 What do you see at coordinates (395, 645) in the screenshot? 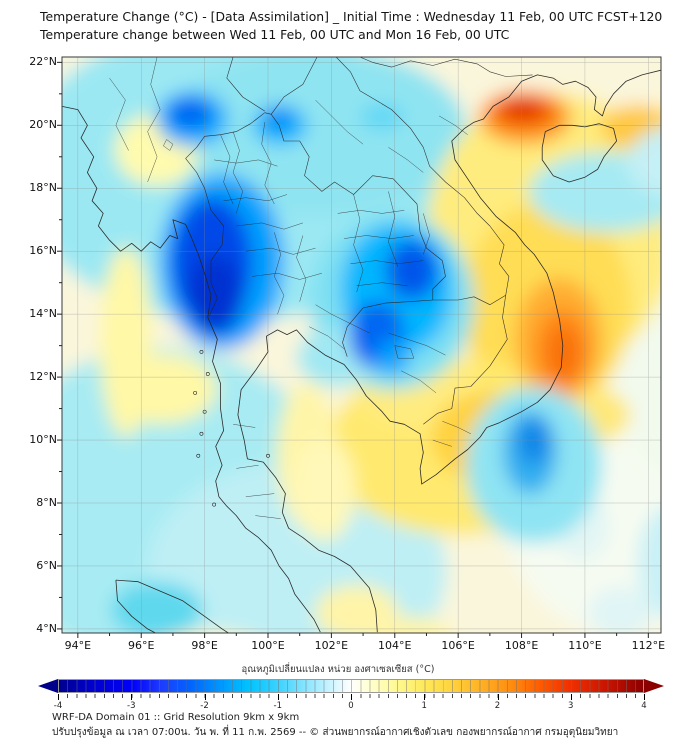
I see `lon-label: 104°E` at bounding box center [395, 645].